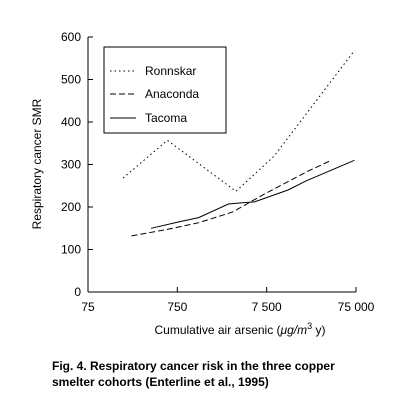 The width and height of the screenshot is (411, 404). I want to click on x-ticks: 75 750 7 500 75 000, so click(228, 300).